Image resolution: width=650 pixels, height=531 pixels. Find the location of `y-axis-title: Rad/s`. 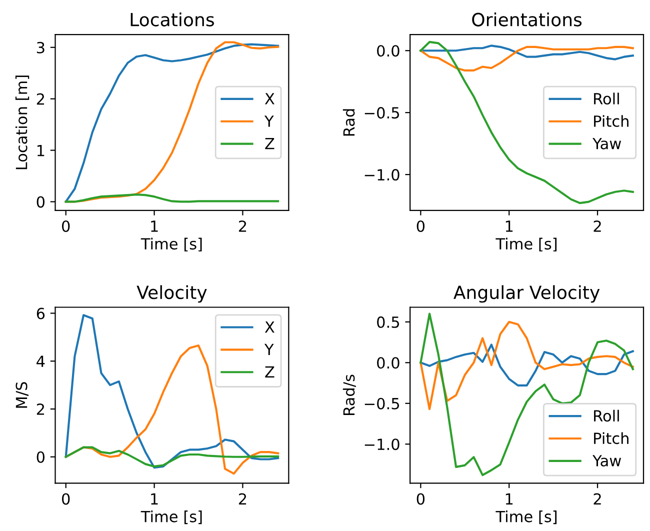

y-axis-title: Rad/s is located at coordinates (349, 394).